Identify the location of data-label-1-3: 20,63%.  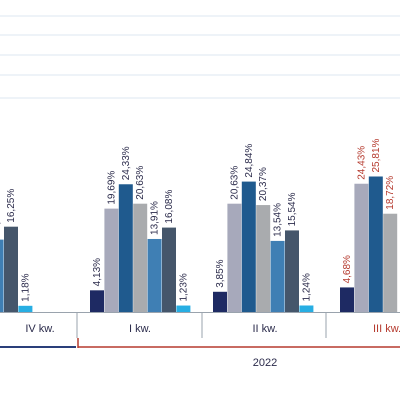
(140, 183).